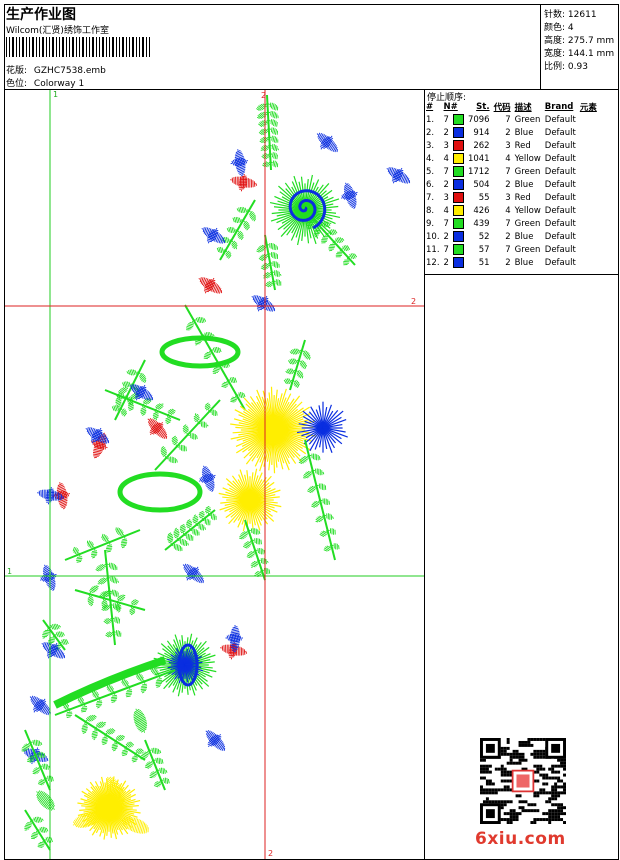  I want to click on stop-sequence-label: 停止顺序:, so click(447, 98).